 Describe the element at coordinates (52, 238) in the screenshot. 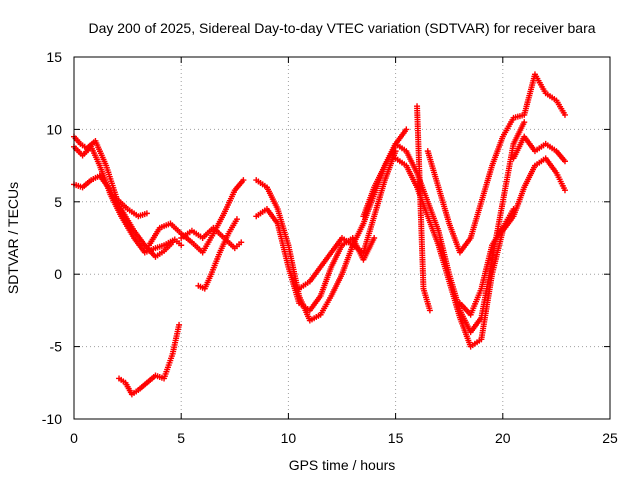

I see `y-axis-tick-labels: -10 -5 0 5 10 15` at that location.